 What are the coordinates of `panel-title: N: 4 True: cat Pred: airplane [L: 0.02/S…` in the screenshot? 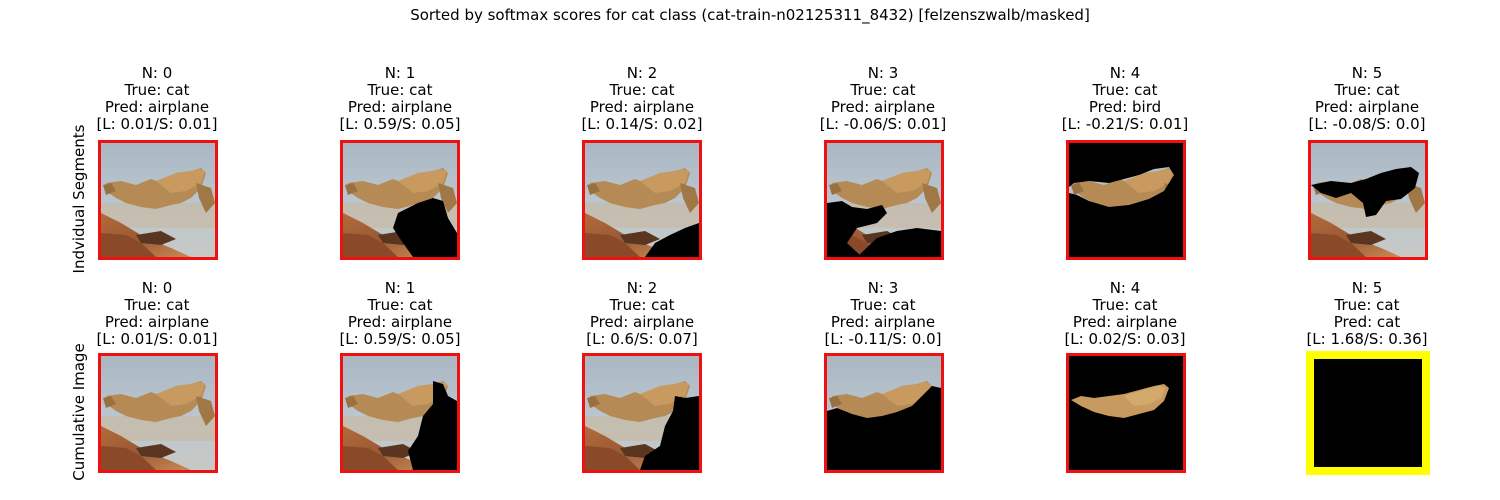 It's located at (1125, 314).